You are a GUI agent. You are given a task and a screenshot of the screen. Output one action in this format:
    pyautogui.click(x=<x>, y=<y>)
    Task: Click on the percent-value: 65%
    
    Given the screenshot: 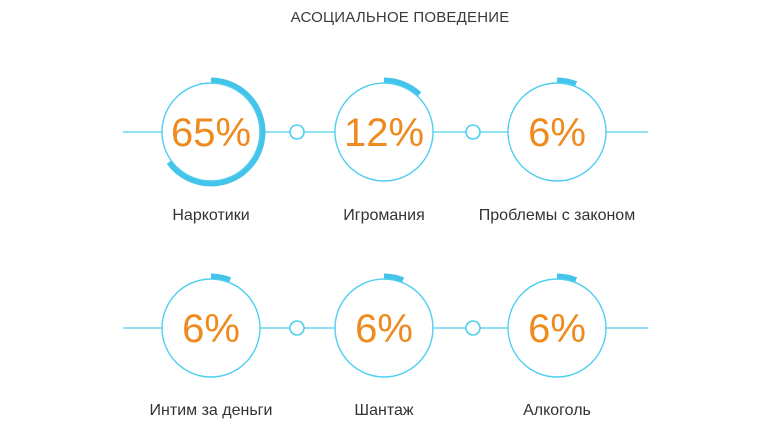 What is the action you would take?
    pyautogui.click(x=211, y=133)
    